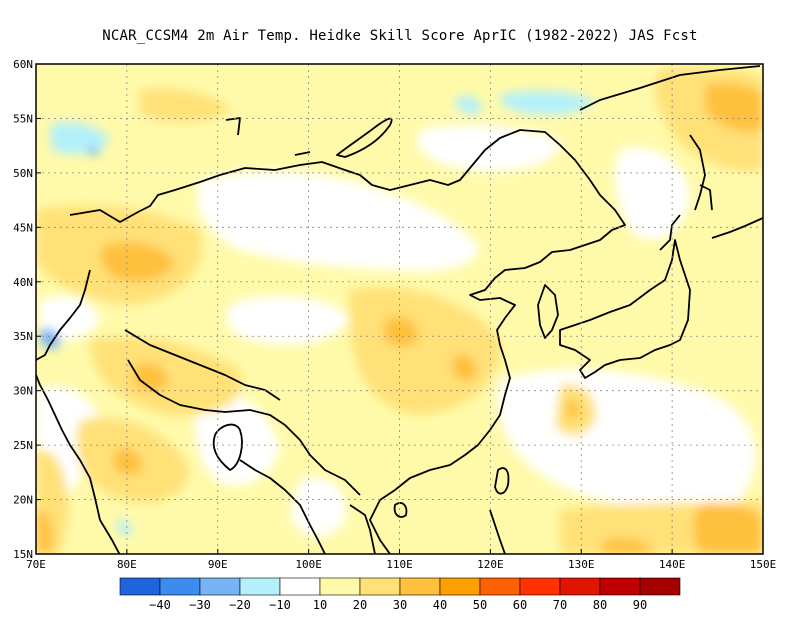 This screenshot has width=800, height=618. What do you see at coordinates (23, 500) in the screenshot?
I see `lat-tick-label: 20N` at bounding box center [23, 500].